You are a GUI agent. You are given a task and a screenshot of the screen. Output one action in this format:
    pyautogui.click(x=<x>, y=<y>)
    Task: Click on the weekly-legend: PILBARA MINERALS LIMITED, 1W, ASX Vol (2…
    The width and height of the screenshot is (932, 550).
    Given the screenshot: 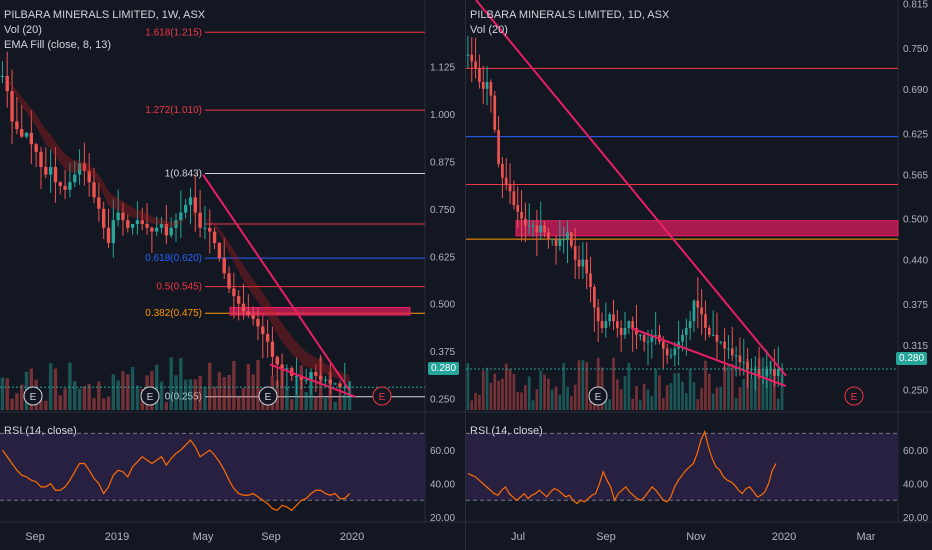 What is the action you would take?
    pyautogui.click(x=104, y=30)
    